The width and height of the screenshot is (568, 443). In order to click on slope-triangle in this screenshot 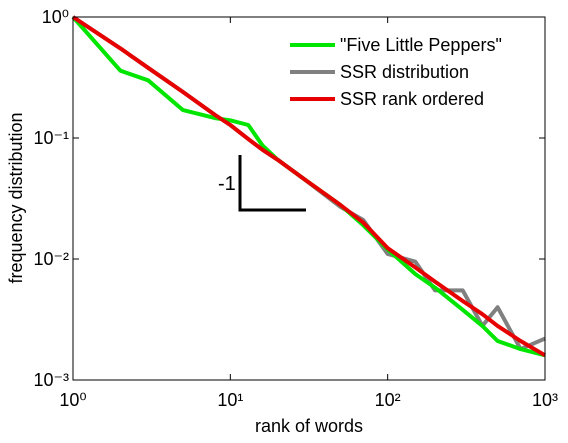, I will do `click(272, 183)`.